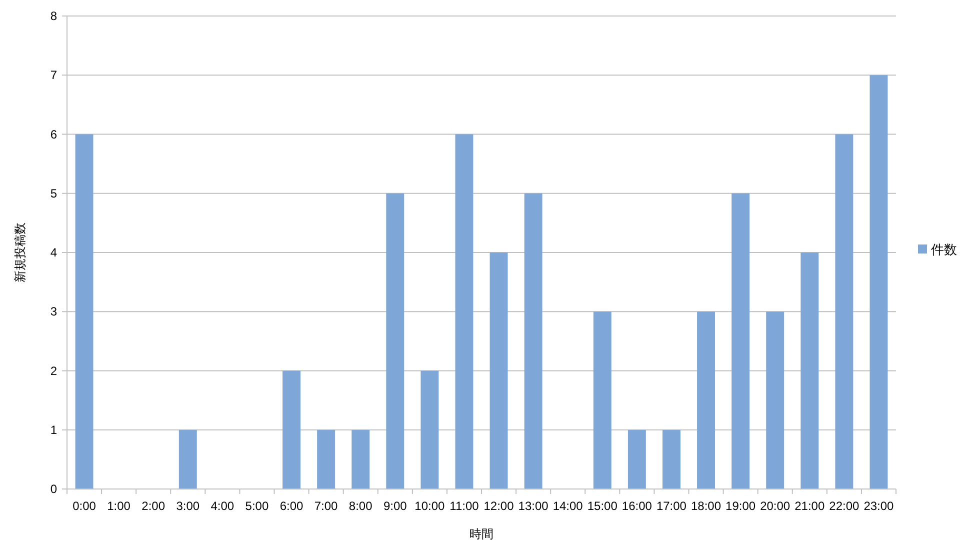 This screenshot has width=965, height=552. Describe the element at coordinates (879, 506) in the screenshot. I see `xtick-label: 23:00` at that location.